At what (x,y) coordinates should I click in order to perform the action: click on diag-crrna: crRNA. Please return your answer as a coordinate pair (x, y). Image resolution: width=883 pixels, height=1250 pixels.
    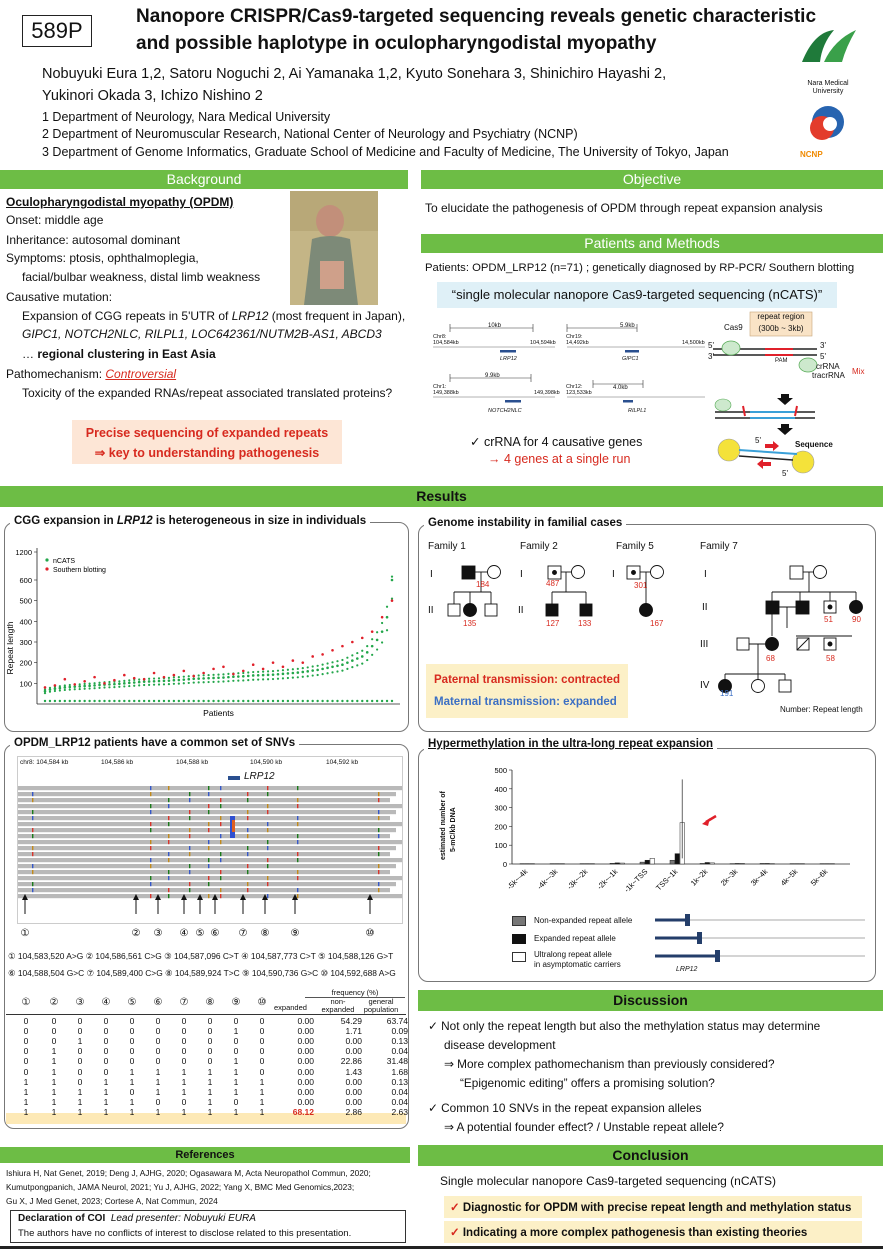
    Looking at the image, I should click on (828, 366).